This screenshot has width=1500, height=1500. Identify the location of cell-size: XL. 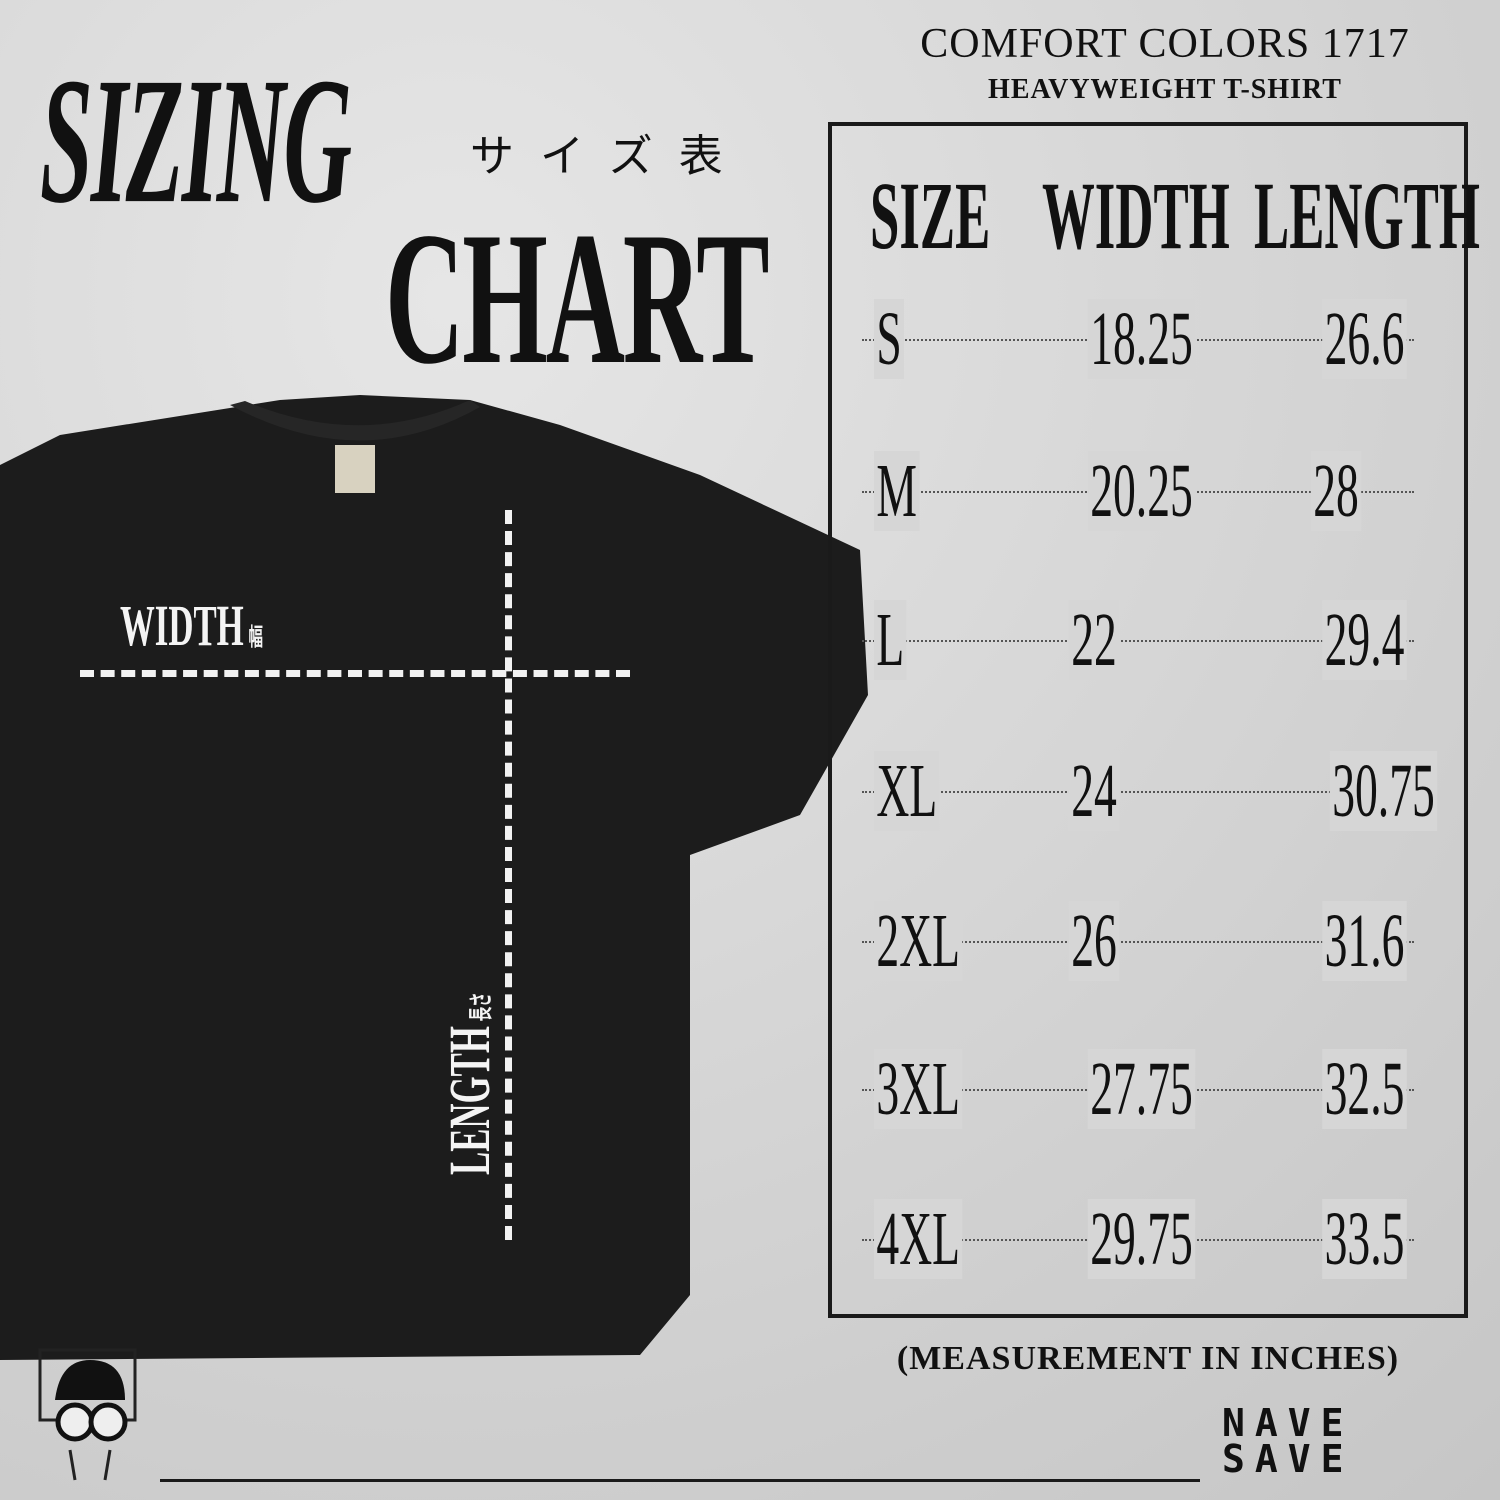
(907, 791).